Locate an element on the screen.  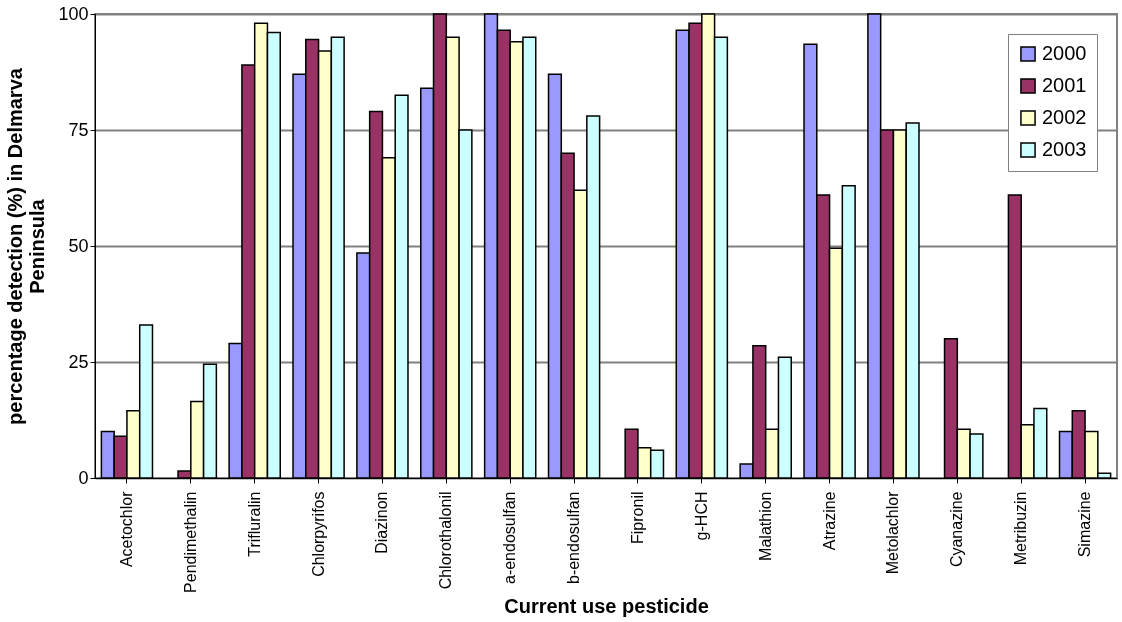
x-tick-label: Metolachlor is located at coordinates (893, 532).